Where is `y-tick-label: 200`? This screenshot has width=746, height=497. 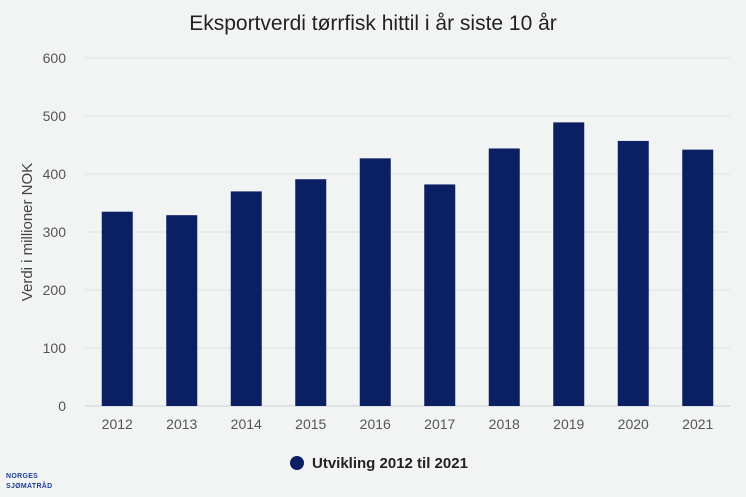 y-tick-label: 200 is located at coordinates (55, 290).